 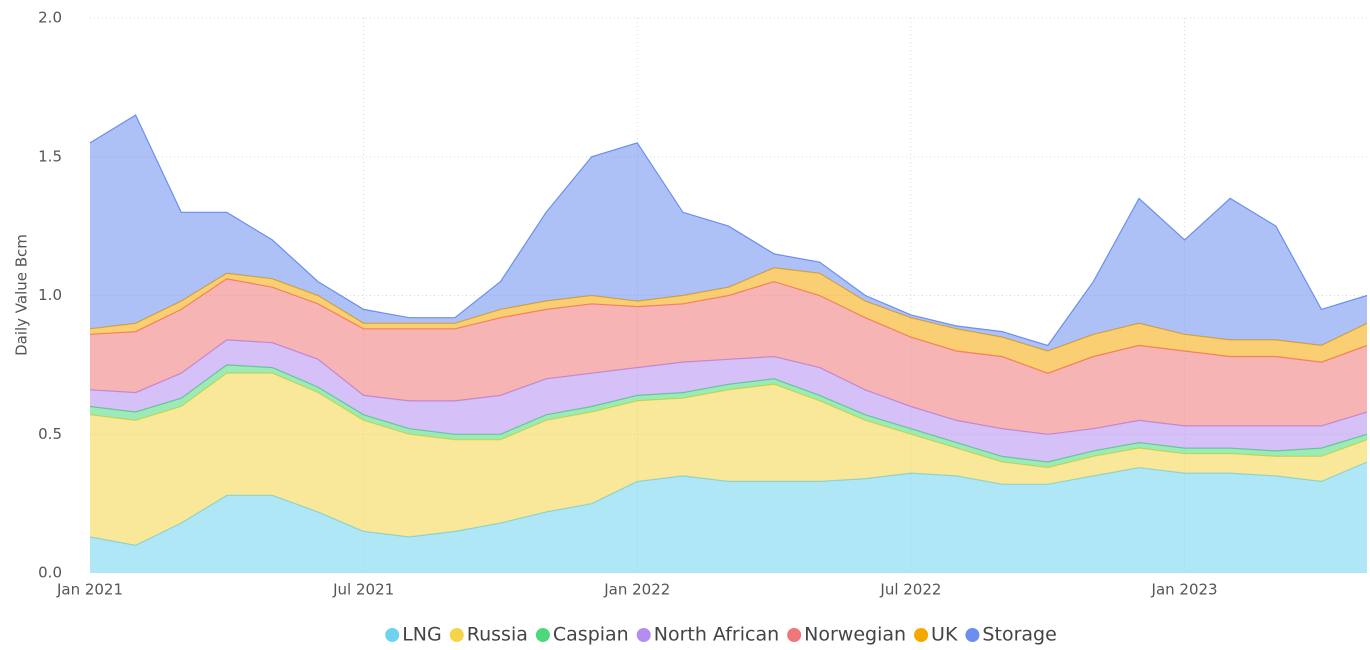 What do you see at coordinates (497, 635) in the screenshot?
I see `legend-label: Russia` at bounding box center [497, 635].